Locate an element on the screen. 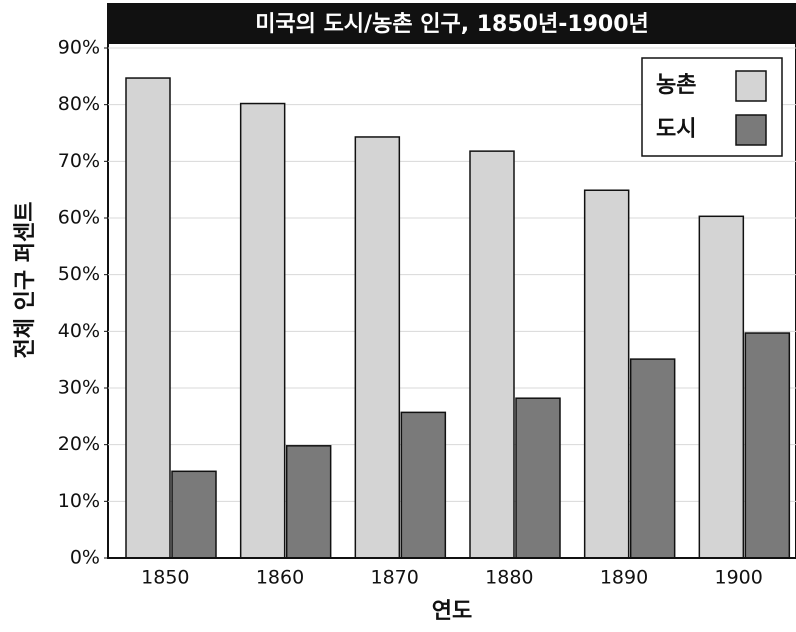  y-tick-label: 10% is located at coordinates (79, 501).